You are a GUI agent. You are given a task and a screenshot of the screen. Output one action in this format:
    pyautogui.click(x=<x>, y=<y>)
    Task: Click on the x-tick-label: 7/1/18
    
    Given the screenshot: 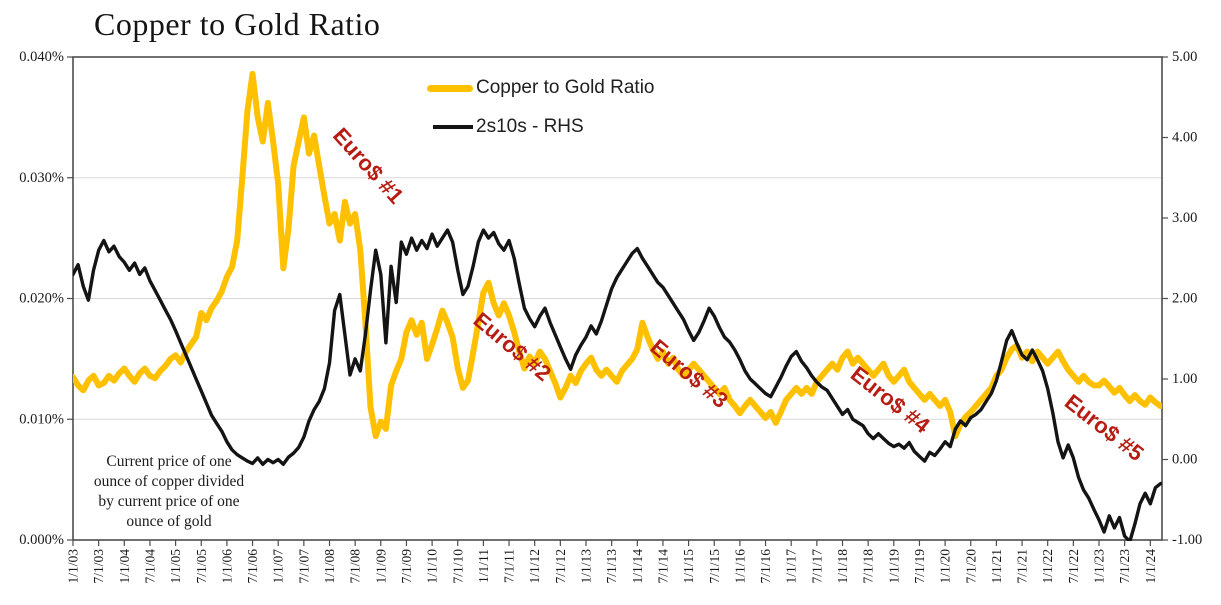 What is the action you would take?
    pyautogui.click(x=868, y=566)
    